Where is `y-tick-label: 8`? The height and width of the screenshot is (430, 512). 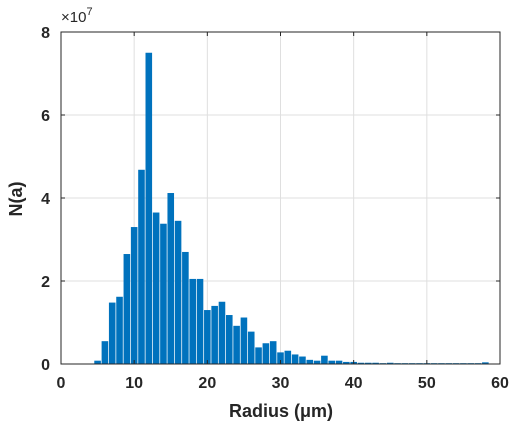
y-tick-label: 8 is located at coordinates (45, 33).